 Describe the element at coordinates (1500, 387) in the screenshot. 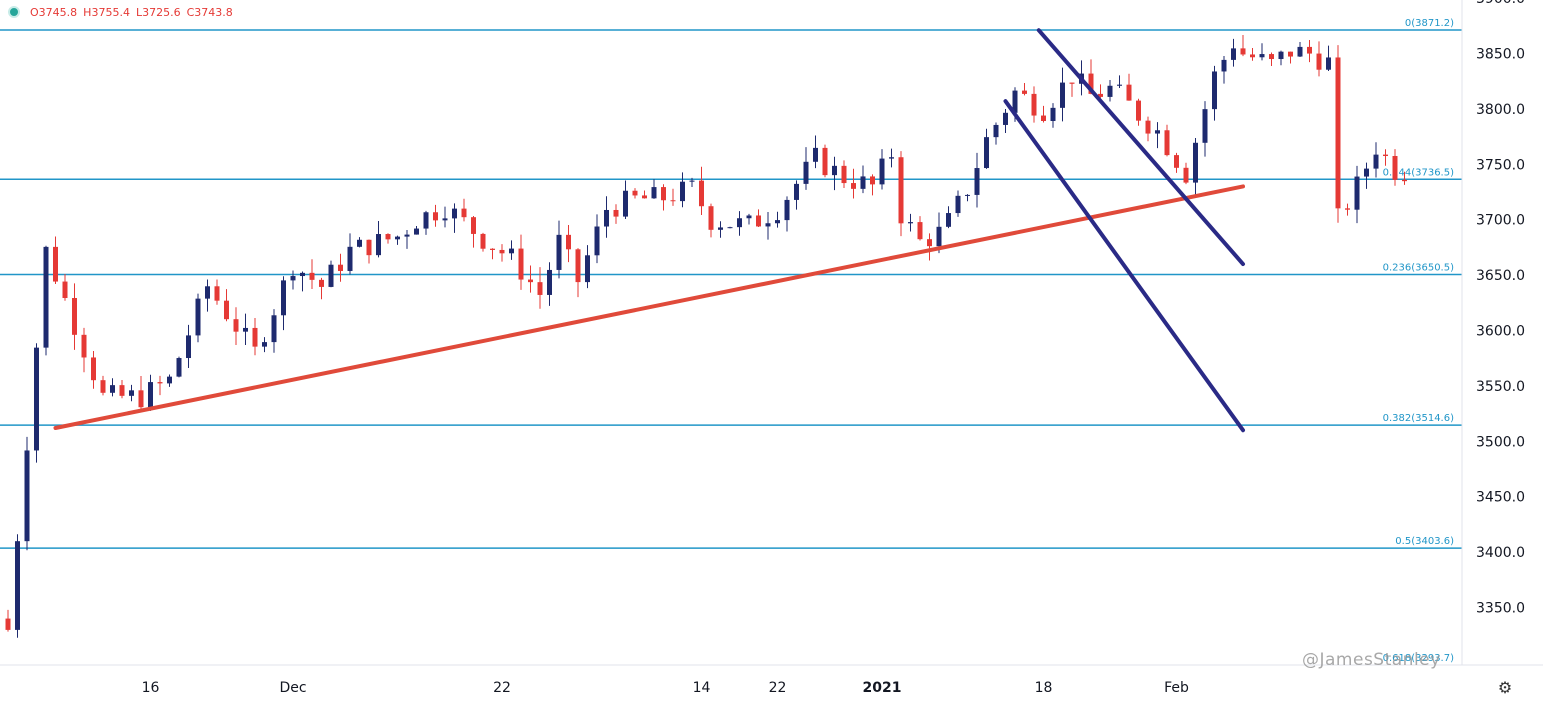

I see `y-tick-label: 3550.0` at that location.